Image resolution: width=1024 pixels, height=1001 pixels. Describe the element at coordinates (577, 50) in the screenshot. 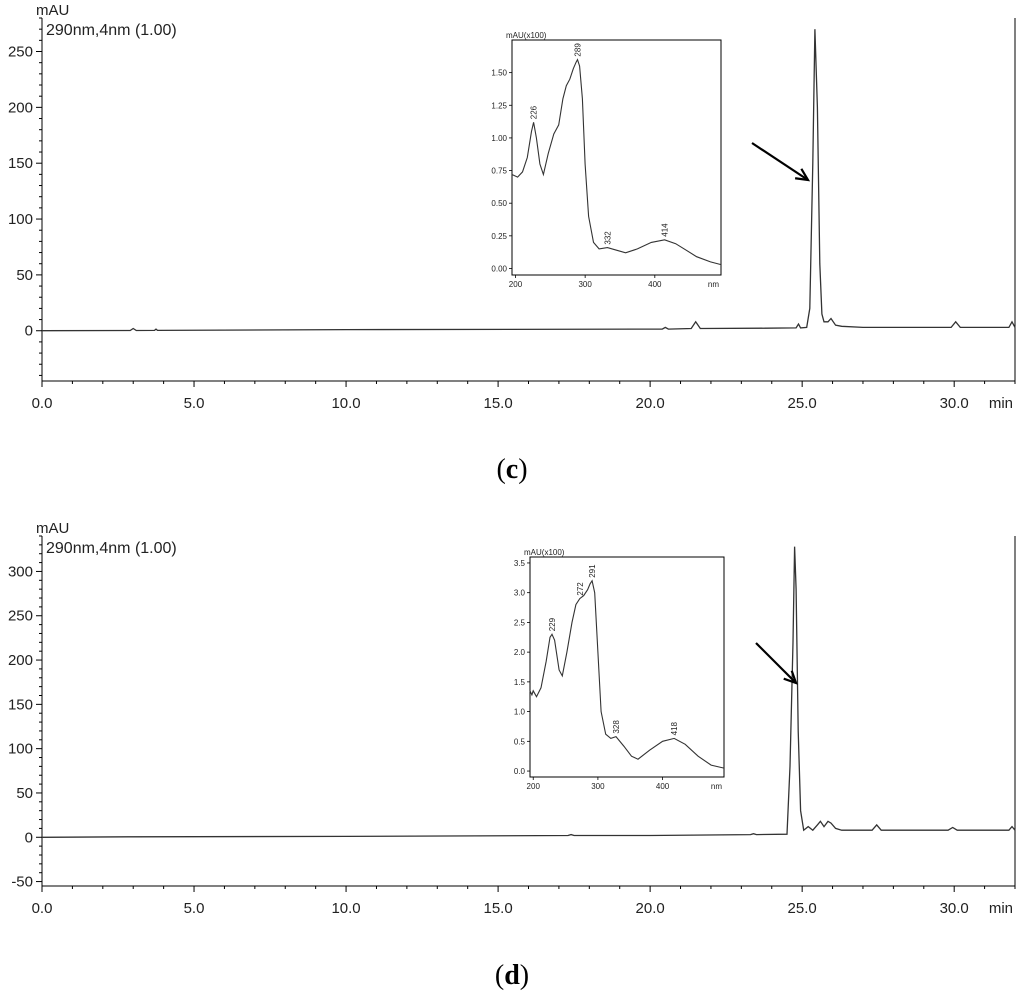

I see `inset-peak-label: 289` at that location.